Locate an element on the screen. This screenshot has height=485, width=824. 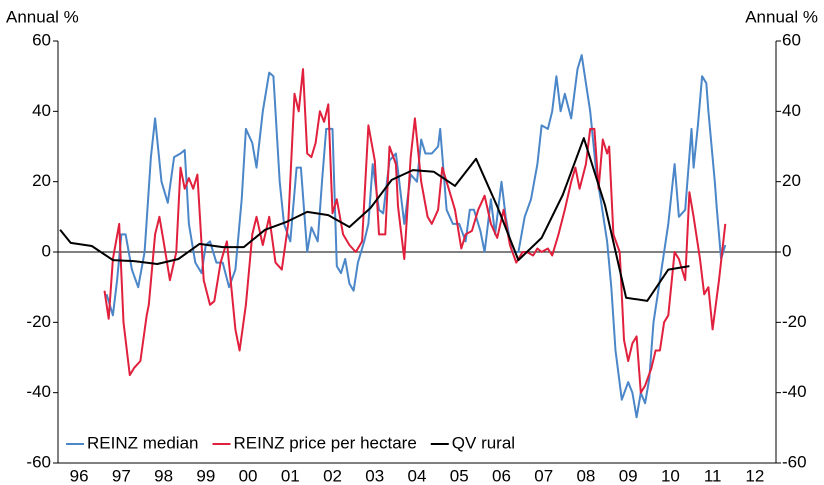
y-tick-label: -20 is located at coordinates (38, 321).